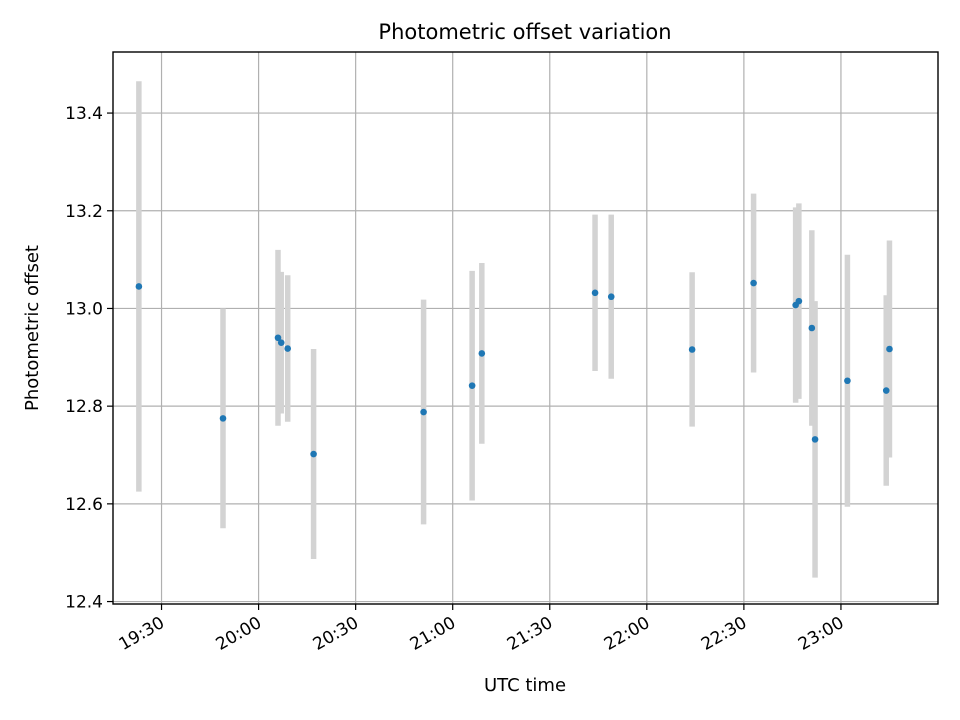 The image size is (960, 720). Describe the element at coordinates (84, 309) in the screenshot. I see `y-tick-label: 13.0` at that location.